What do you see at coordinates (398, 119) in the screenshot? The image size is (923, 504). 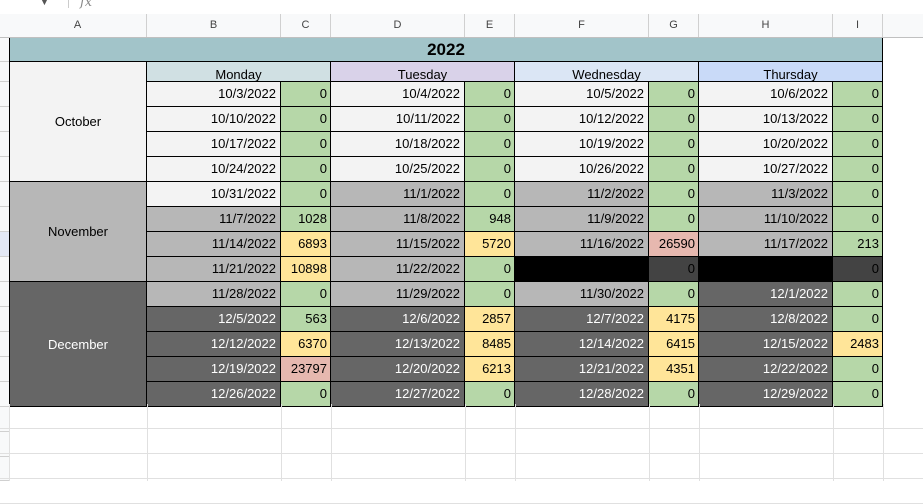 I see `date-cell: 10/11/2022` at bounding box center [398, 119].